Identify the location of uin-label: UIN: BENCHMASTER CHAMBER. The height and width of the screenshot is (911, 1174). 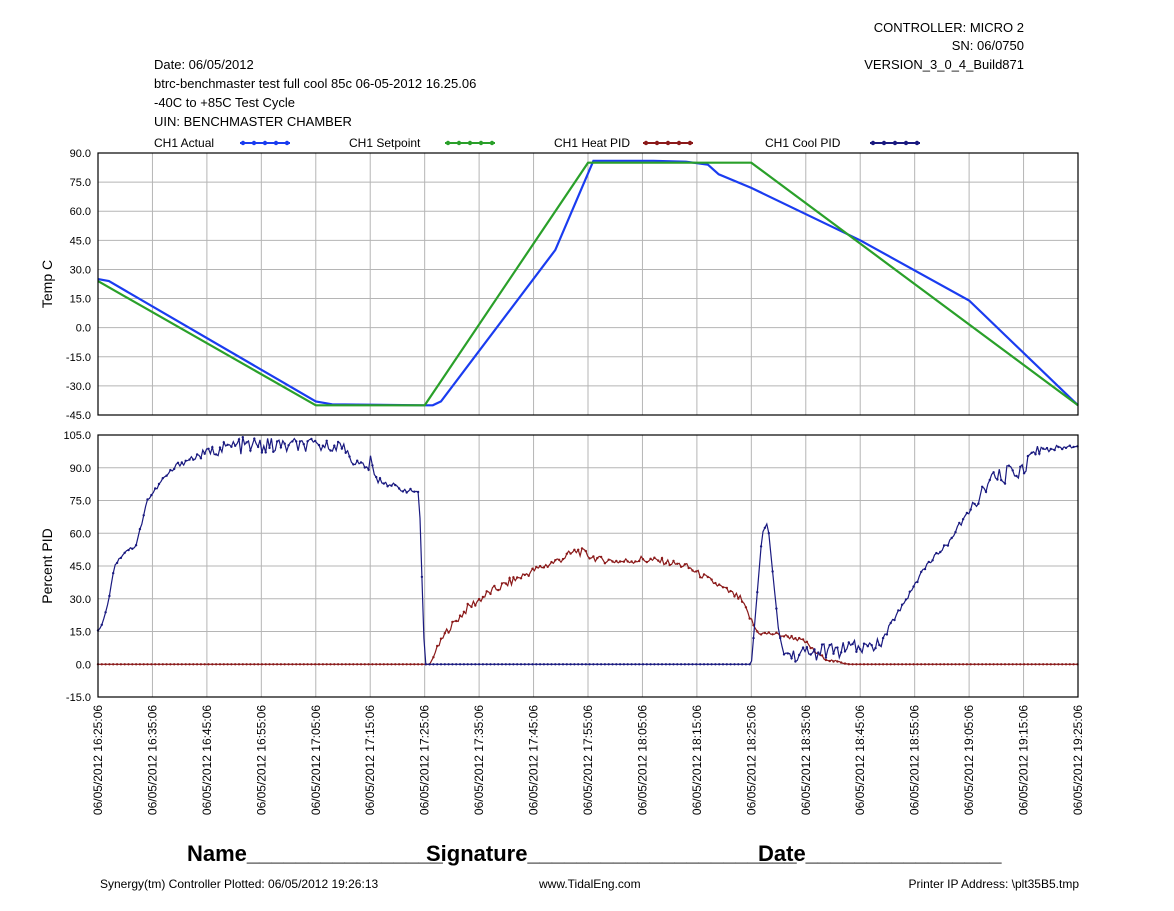
(253, 121).